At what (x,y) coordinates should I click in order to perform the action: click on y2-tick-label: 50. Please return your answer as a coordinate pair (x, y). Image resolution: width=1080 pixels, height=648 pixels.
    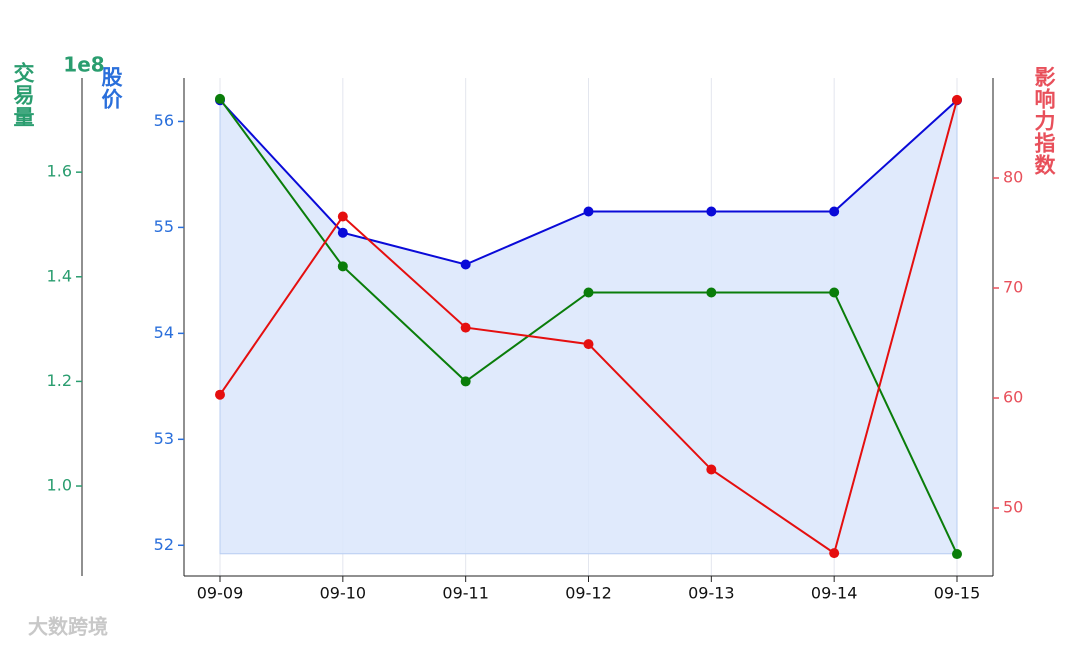
    Looking at the image, I should click on (1013, 507).